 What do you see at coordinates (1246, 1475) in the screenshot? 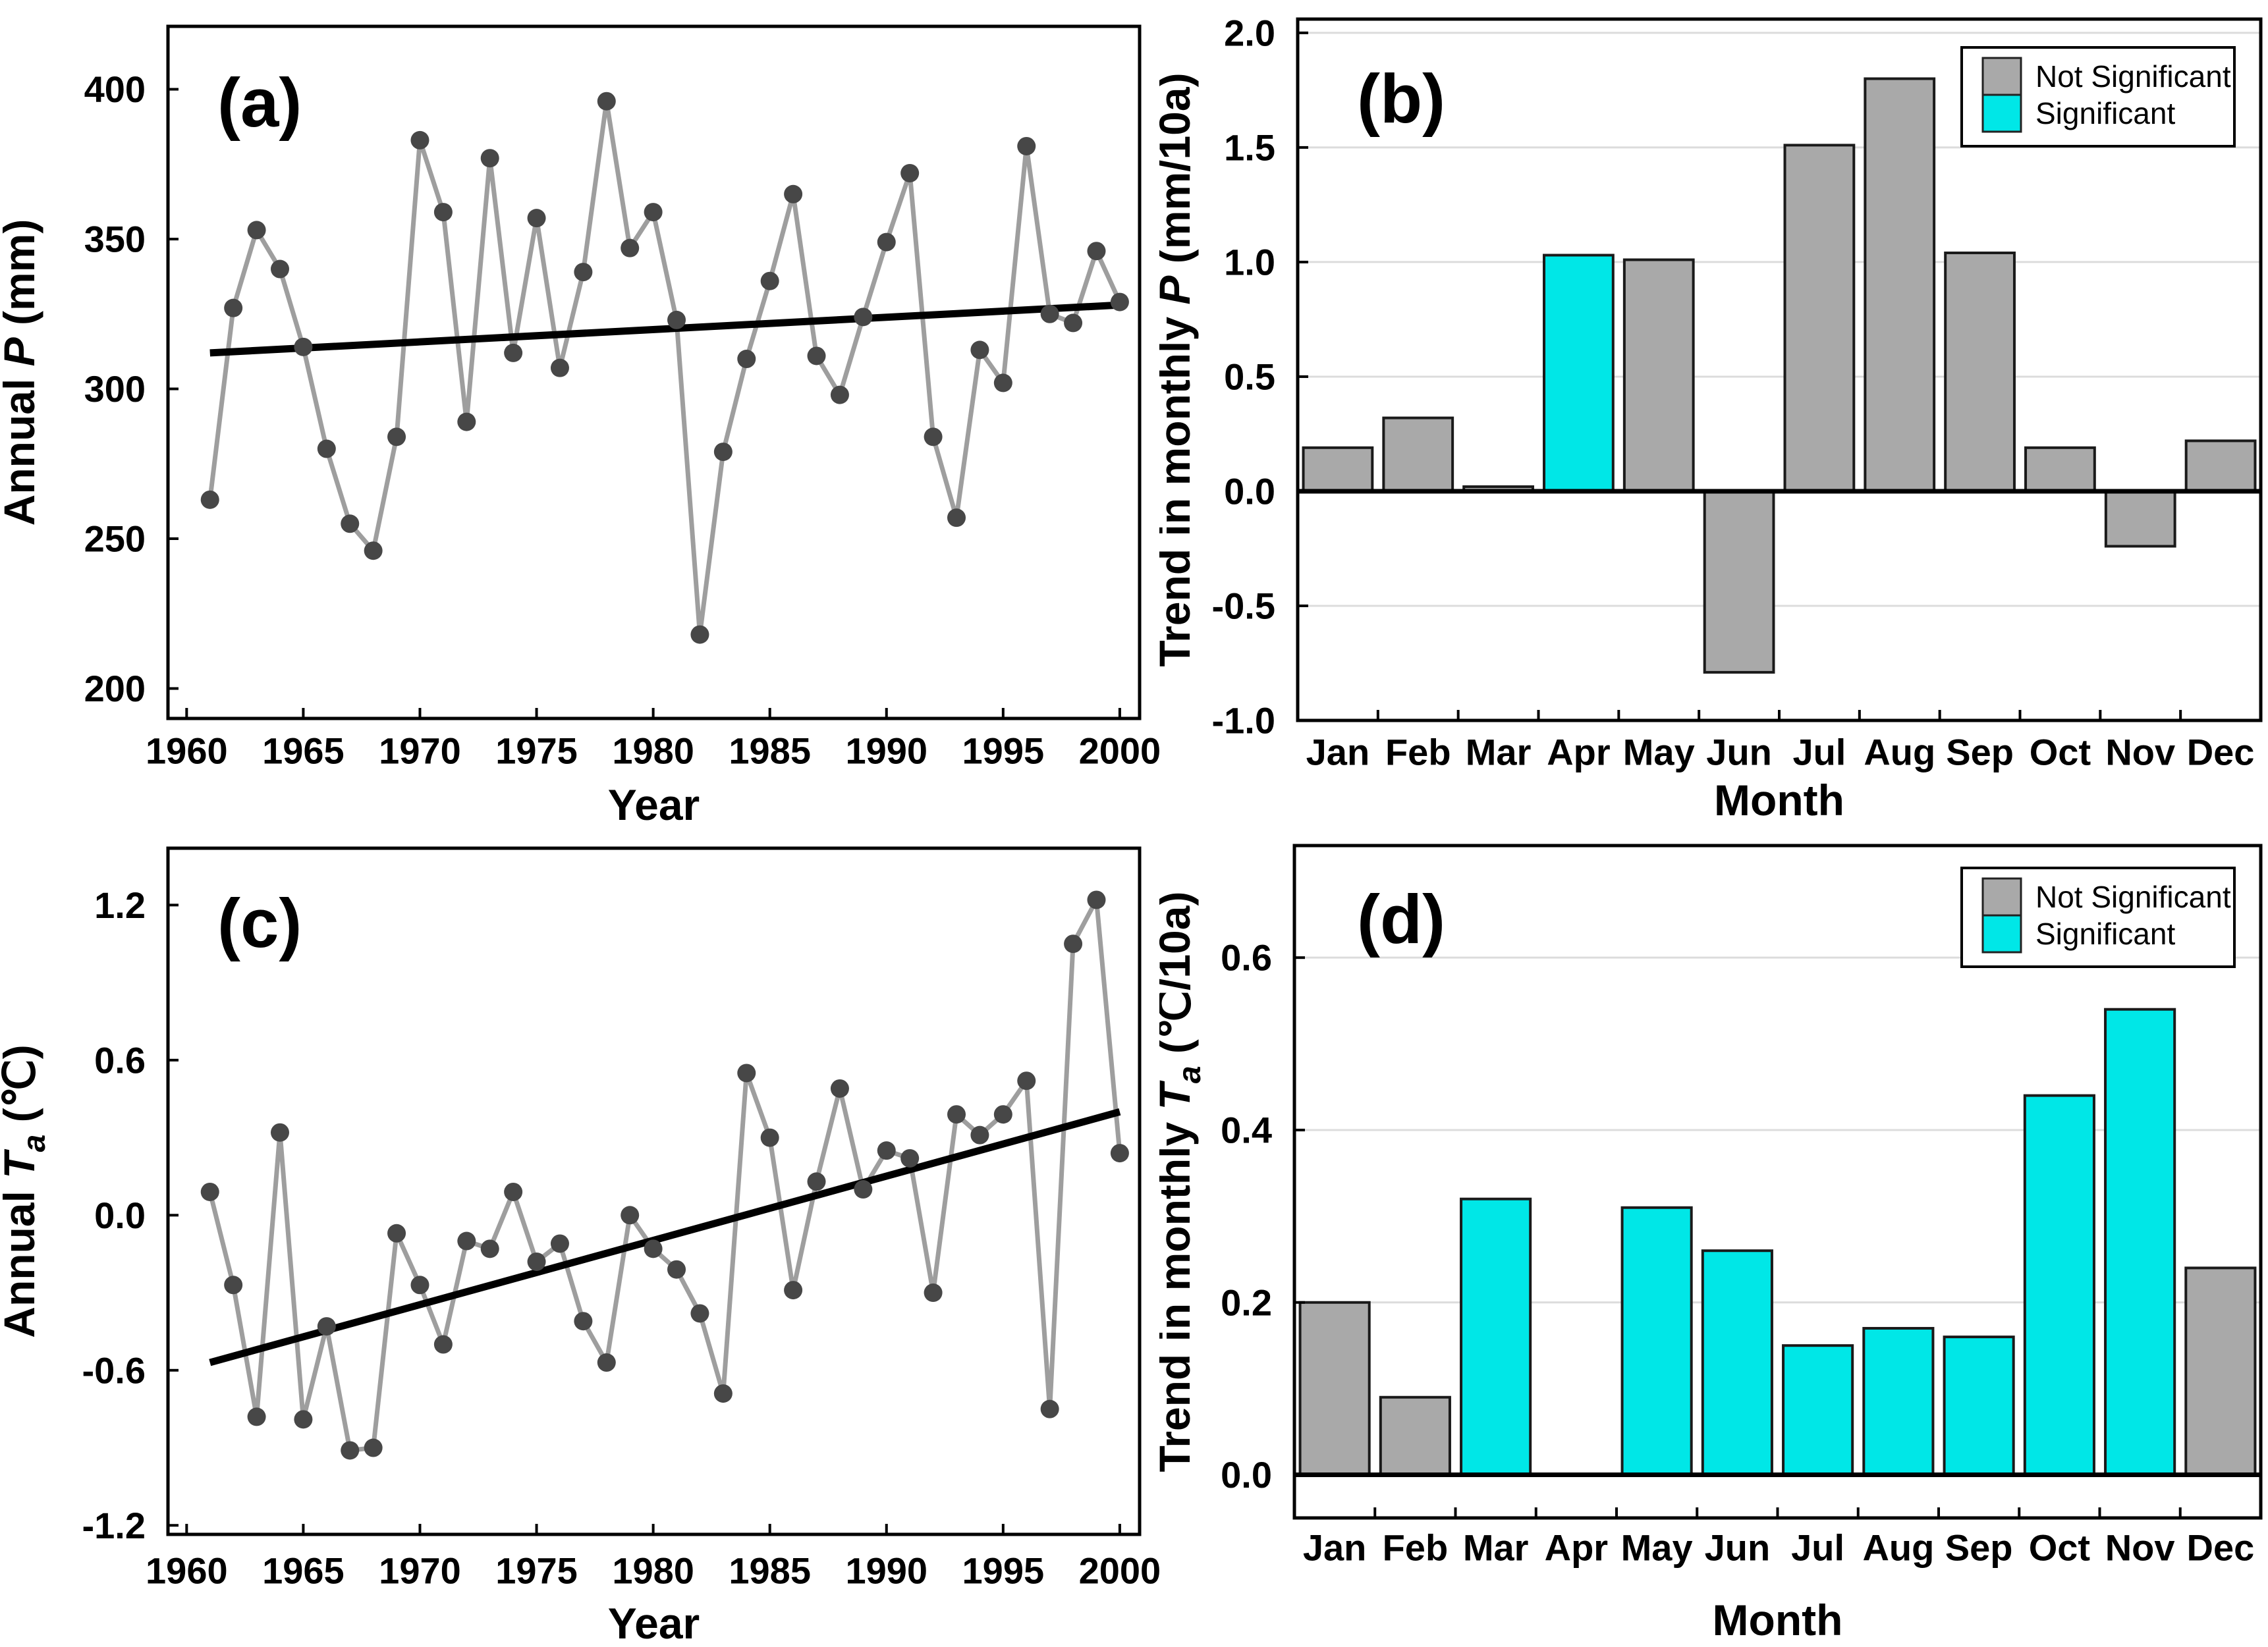
I see `y-tick-label: 0.0` at bounding box center [1246, 1475].